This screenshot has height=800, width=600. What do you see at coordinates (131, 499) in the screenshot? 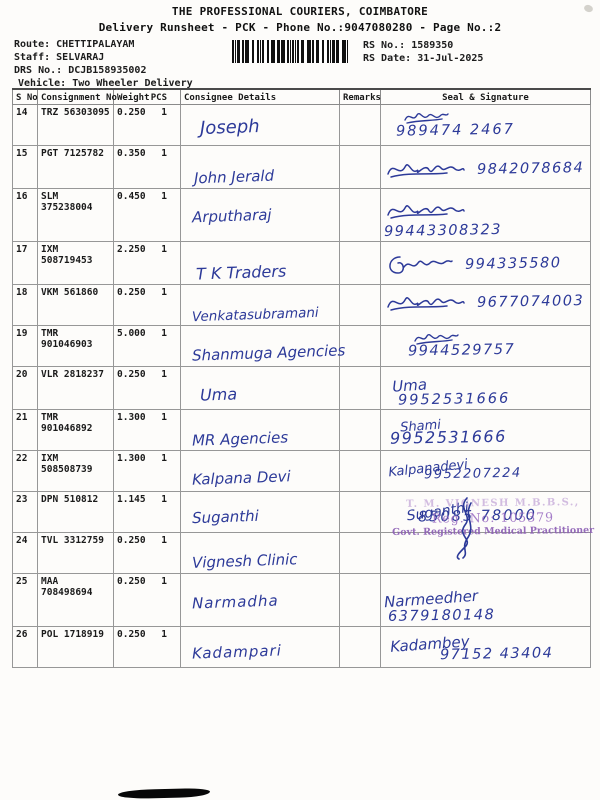
I see `weight-value: 1.145` at bounding box center [131, 499].